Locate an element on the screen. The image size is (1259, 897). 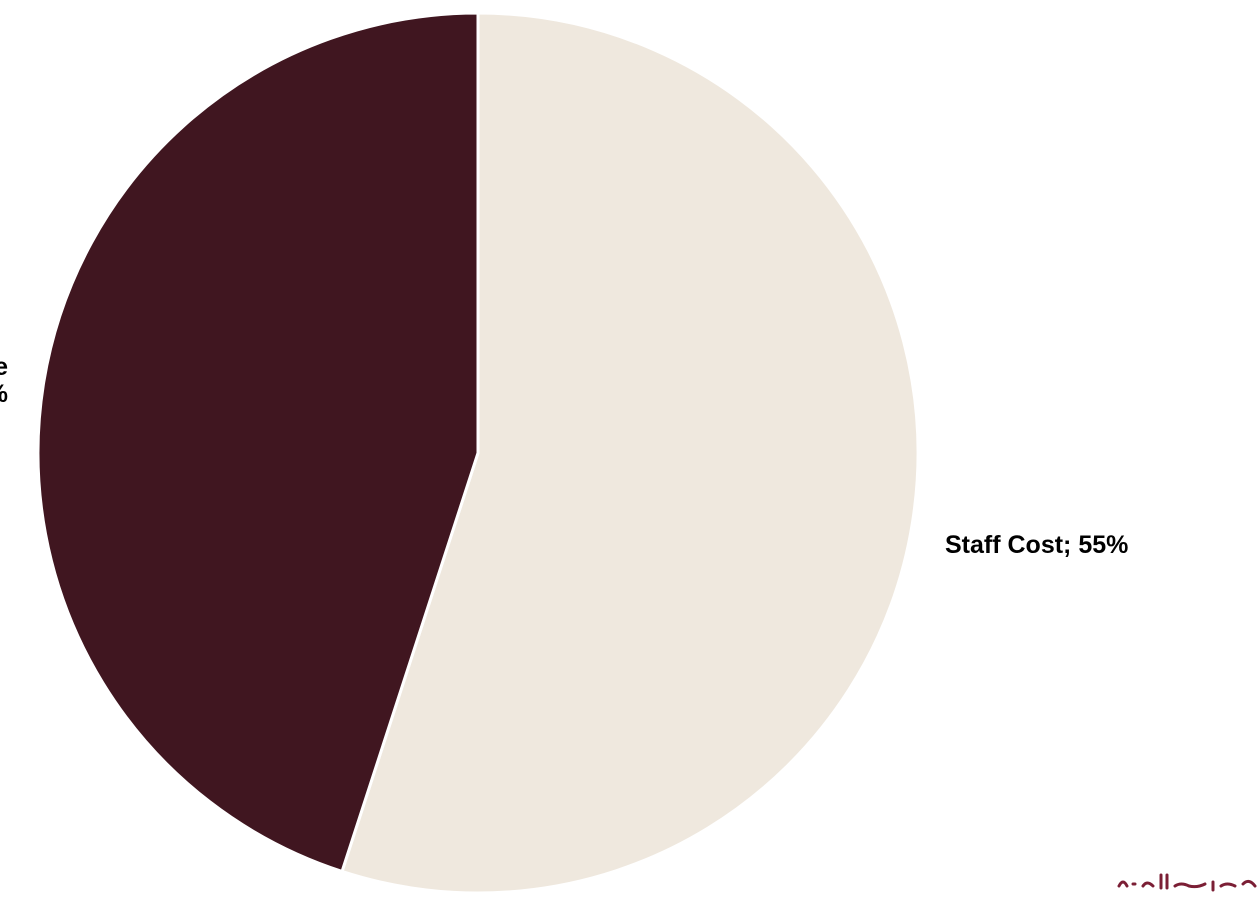
arabic-wordmark-logo is located at coordinates (1184, 882).